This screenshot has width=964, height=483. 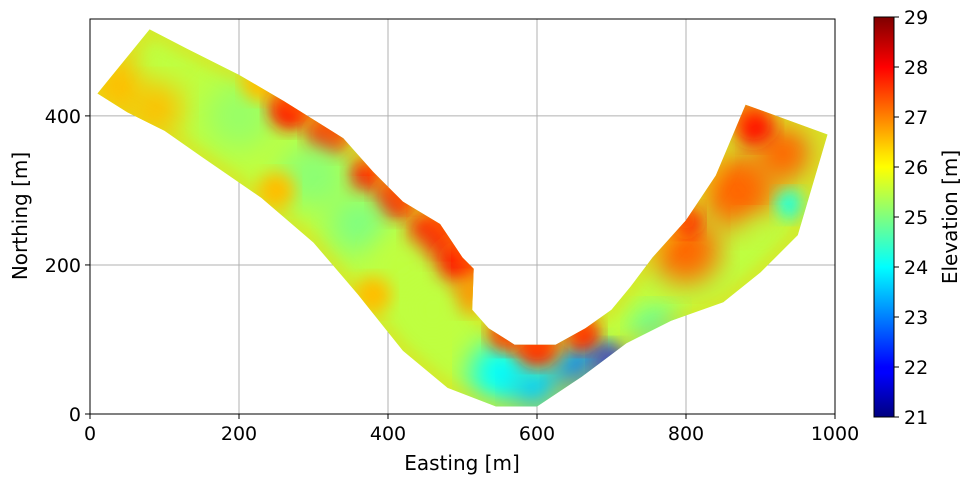 I want to click on y-axis-label: Northing [m], so click(x=20, y=216).